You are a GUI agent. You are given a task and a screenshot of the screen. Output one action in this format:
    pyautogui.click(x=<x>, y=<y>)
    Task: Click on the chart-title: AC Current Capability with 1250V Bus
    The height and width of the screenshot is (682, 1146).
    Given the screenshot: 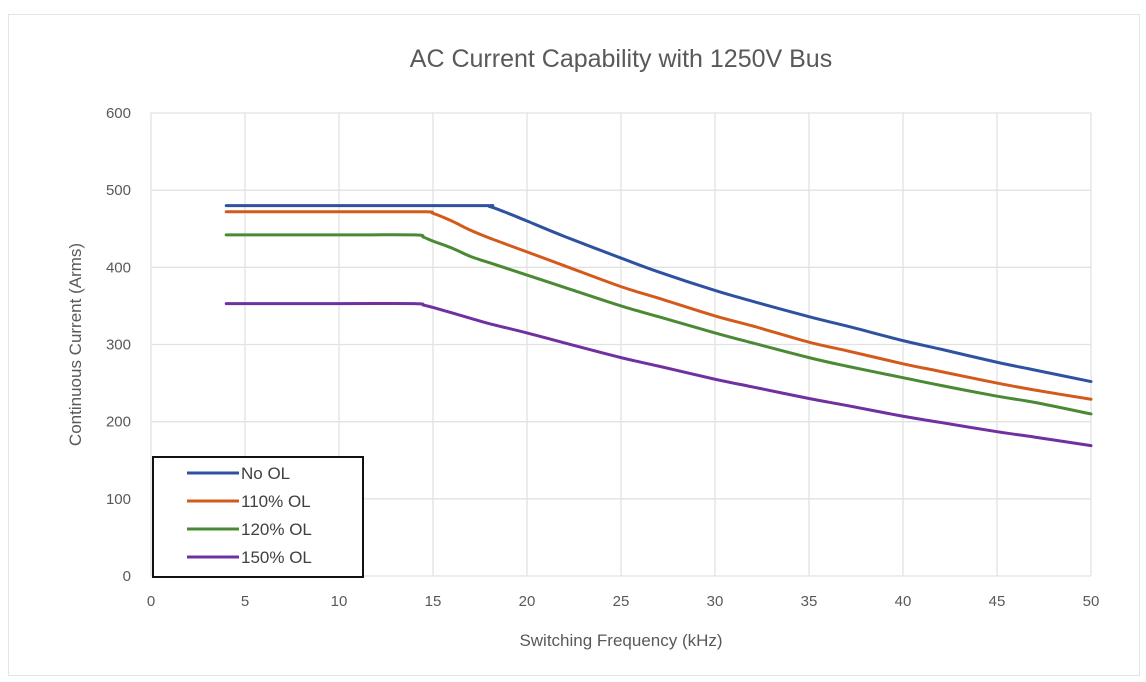 What is the action you would take?
    pyautogui.click(x=621, y=59)
    